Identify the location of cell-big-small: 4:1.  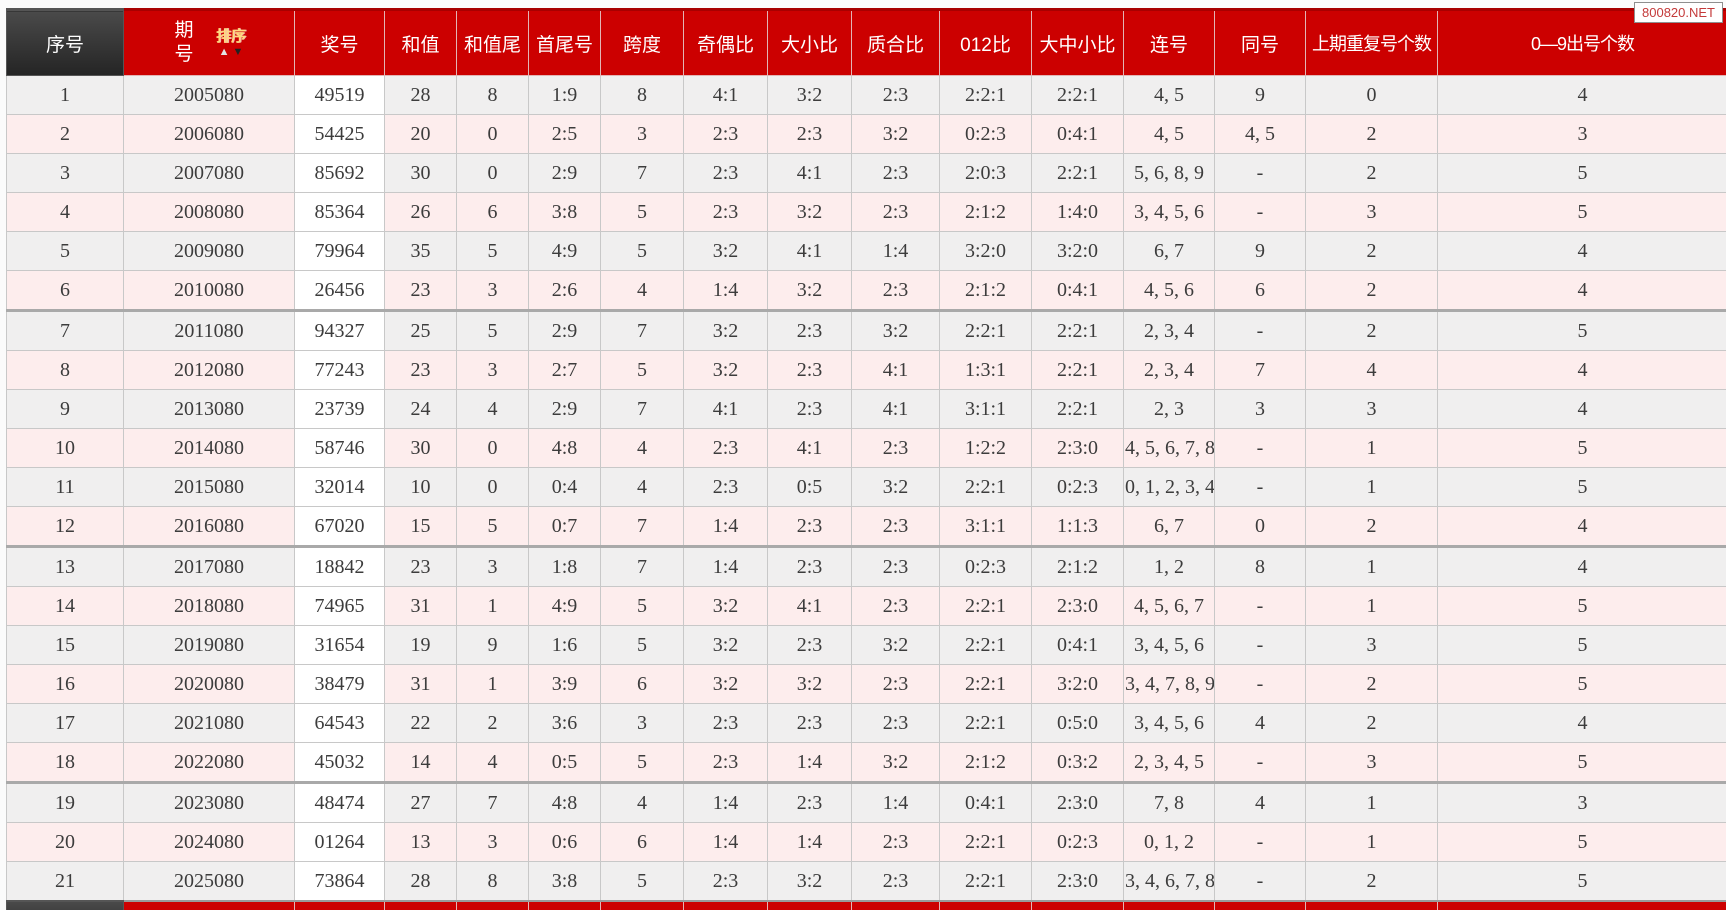
(809, 251).